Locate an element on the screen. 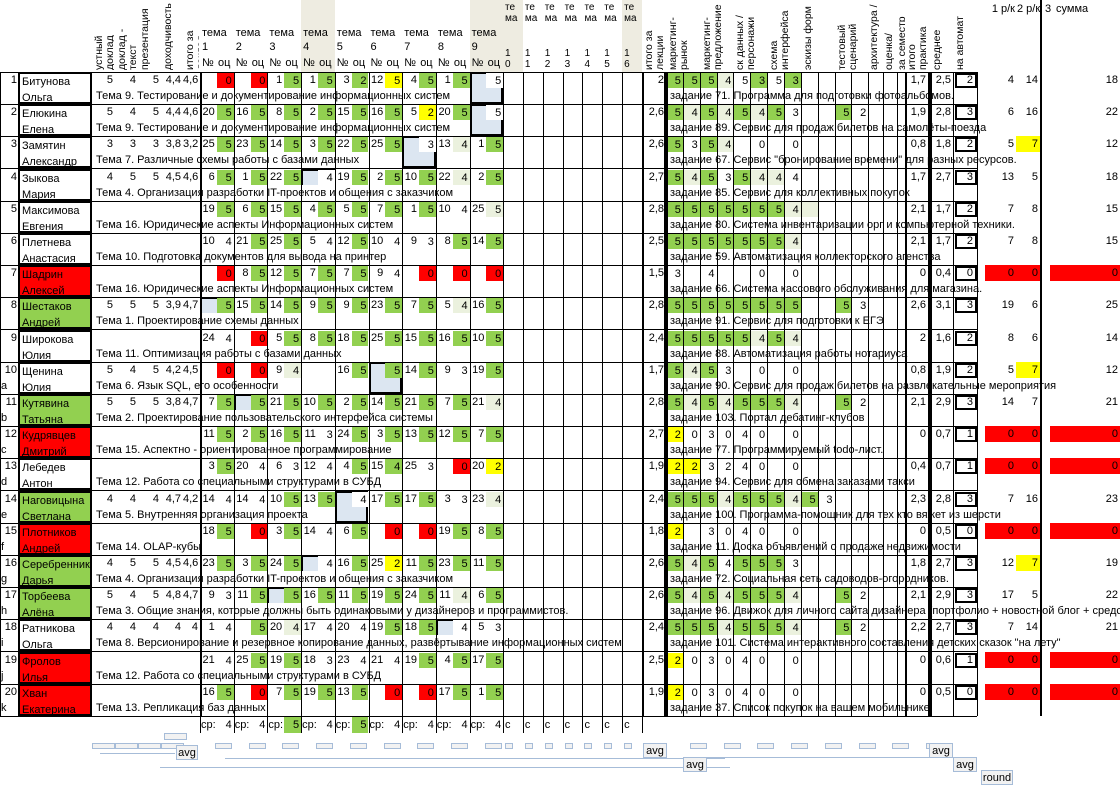  student-name: Елюкина Елена is located at coordinates (55, 120).